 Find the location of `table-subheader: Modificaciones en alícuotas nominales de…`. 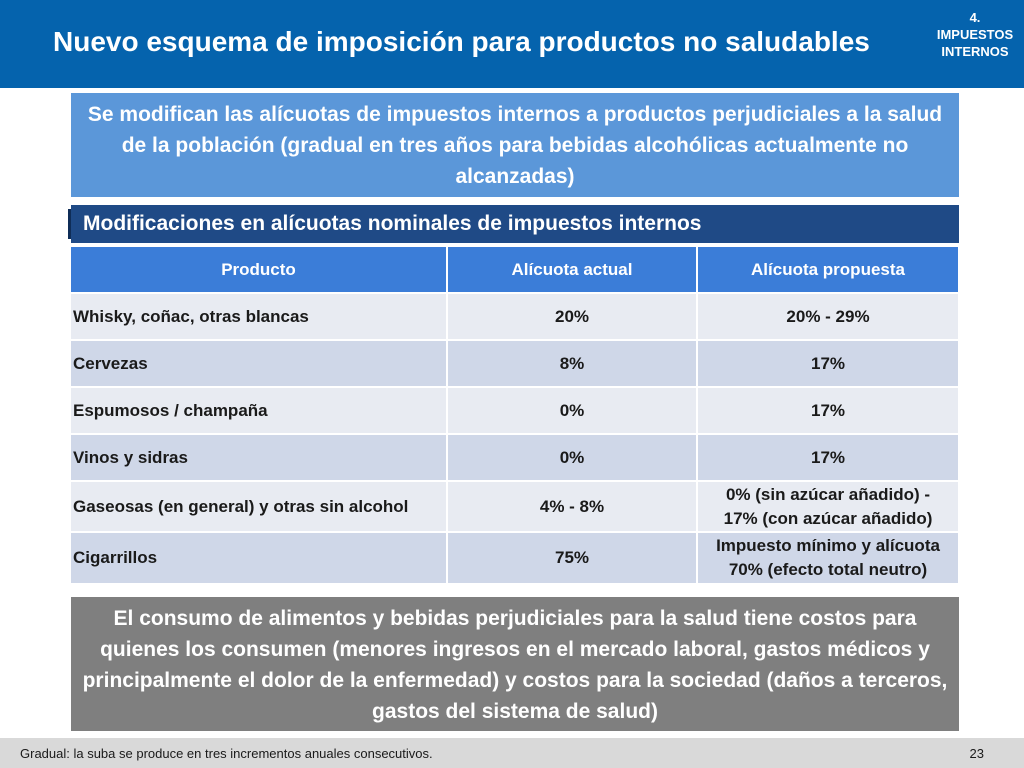

table-subheader: Modificaciones en alícuotas nominales de… is located at coordinates (513, 224).